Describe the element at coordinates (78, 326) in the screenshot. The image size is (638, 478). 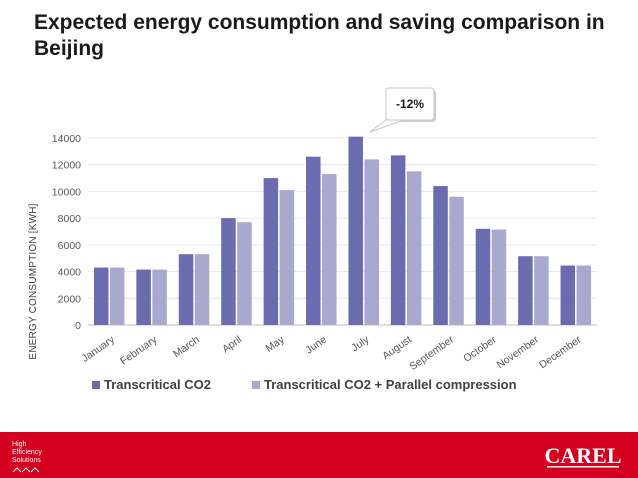
I see `y-tick-label: 0` at that location.